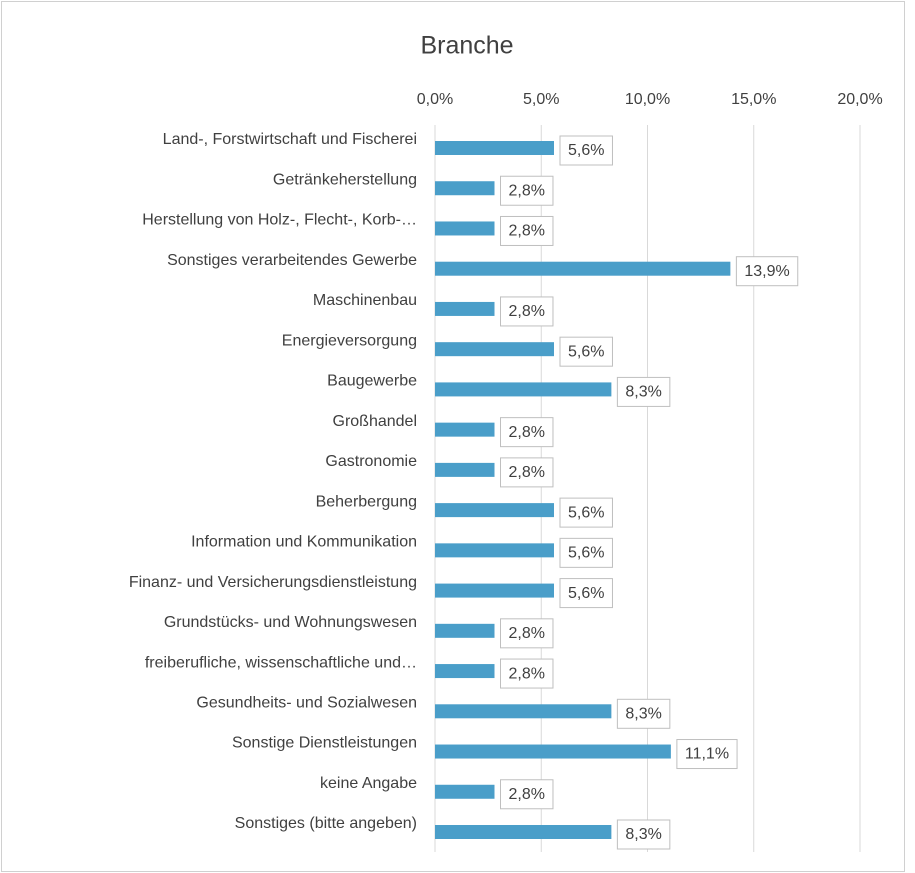 This screenshot has height=873, width=915. Describe the element at coordinates (435, 99) in the screenshot. I see `x-tick-label: 0,0%` at that location.